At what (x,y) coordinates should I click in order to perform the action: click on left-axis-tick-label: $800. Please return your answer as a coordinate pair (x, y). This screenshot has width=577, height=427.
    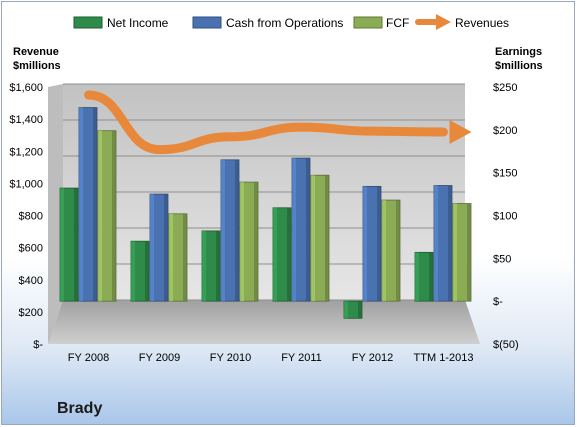
    Looking at the image, I should click on (31, 217).